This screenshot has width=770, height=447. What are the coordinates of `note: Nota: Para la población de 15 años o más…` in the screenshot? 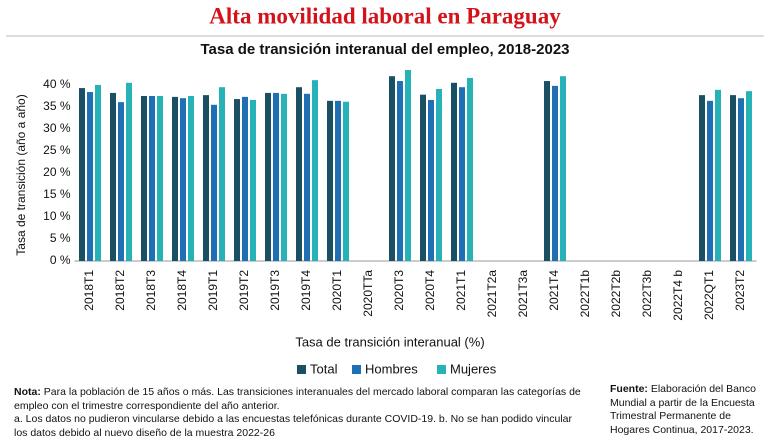 It's located at (299, 413).